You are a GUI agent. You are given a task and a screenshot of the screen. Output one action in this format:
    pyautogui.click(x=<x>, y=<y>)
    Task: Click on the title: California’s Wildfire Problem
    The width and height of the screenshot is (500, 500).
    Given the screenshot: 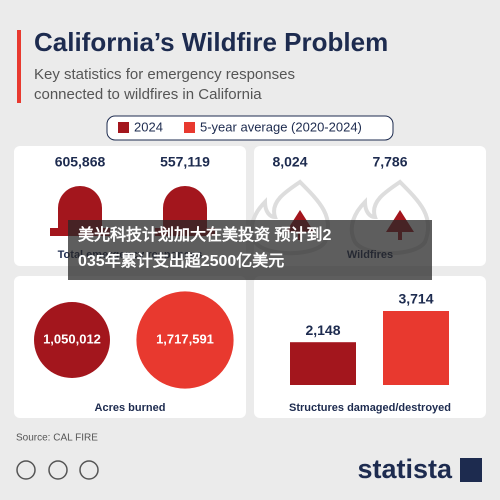 What is the action you would take?
    pyautogui.click(x=211, y=42)
    